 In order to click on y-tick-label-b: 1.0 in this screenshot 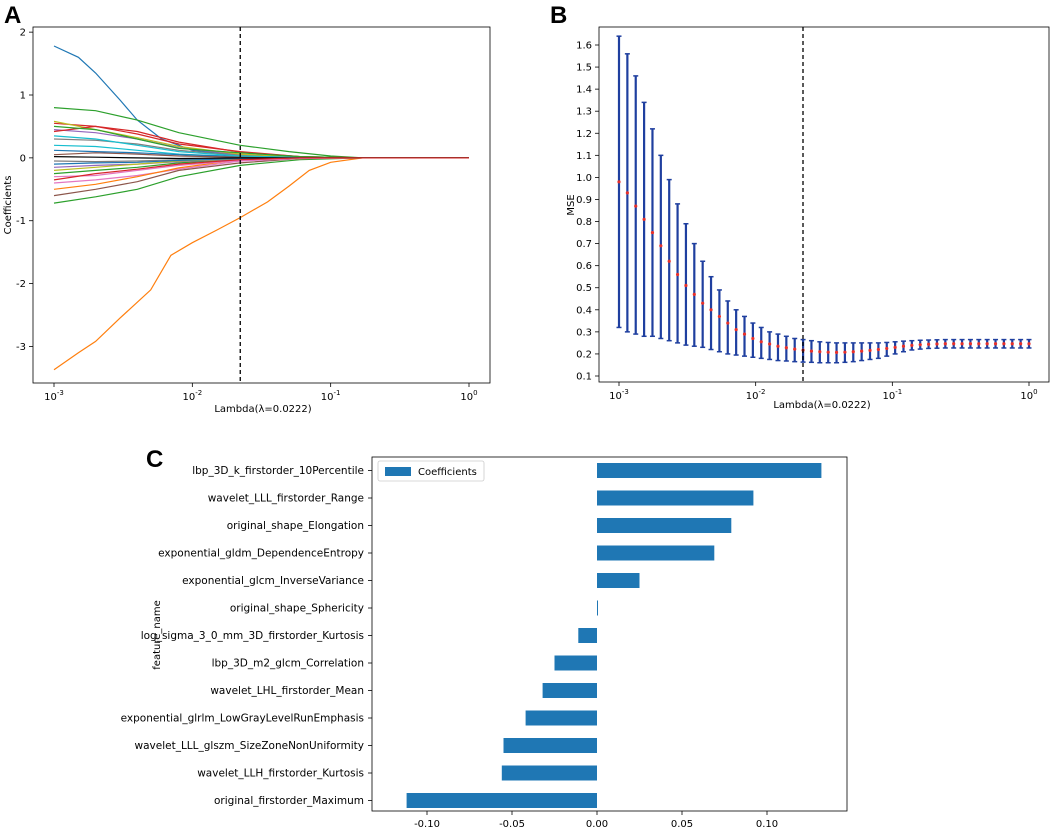, I will do `click(584, 178)`.